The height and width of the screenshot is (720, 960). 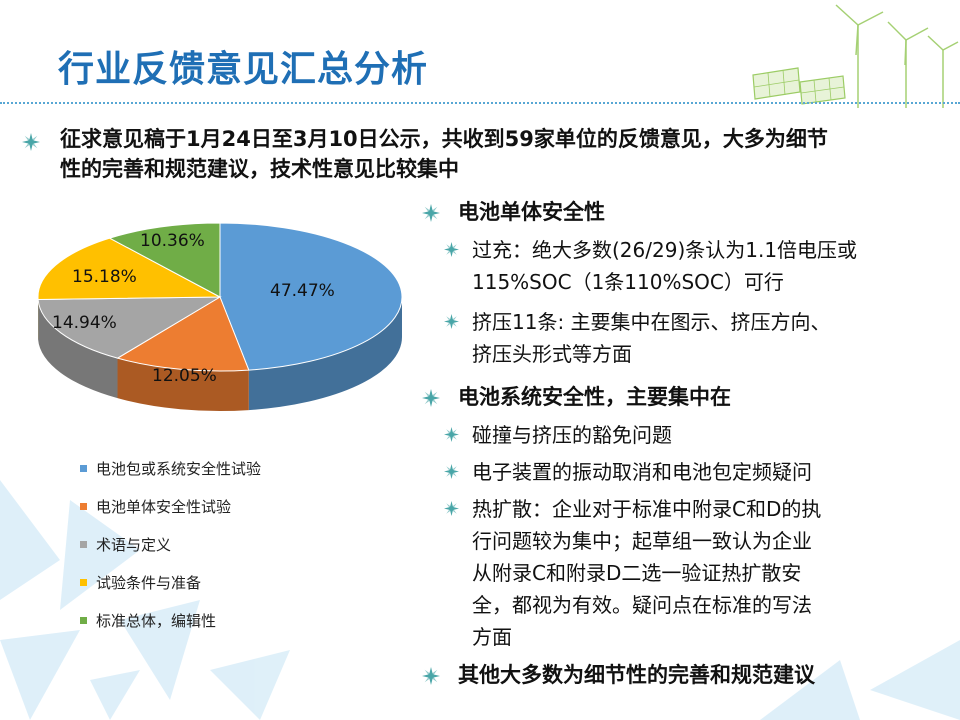 I want to click on legend-label: 电池包或系统安全性试验, so click(x=179, y=469).